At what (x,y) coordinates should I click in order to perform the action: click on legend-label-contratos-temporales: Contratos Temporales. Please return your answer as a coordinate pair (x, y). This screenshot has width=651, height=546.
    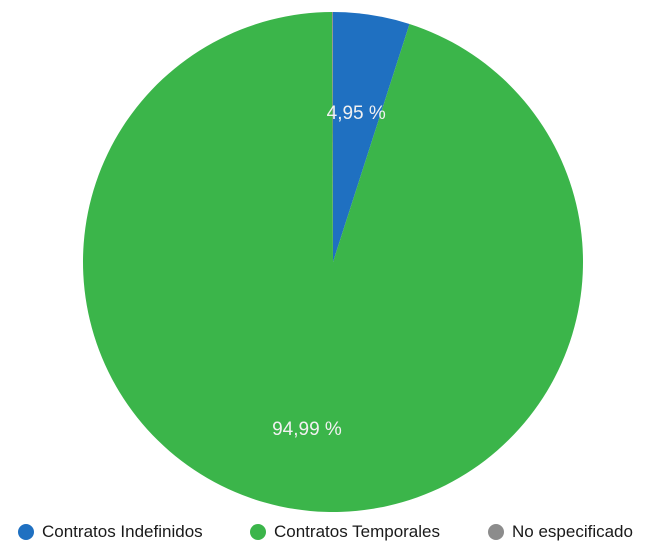
    Looking at the image, I should click on (357, 531).